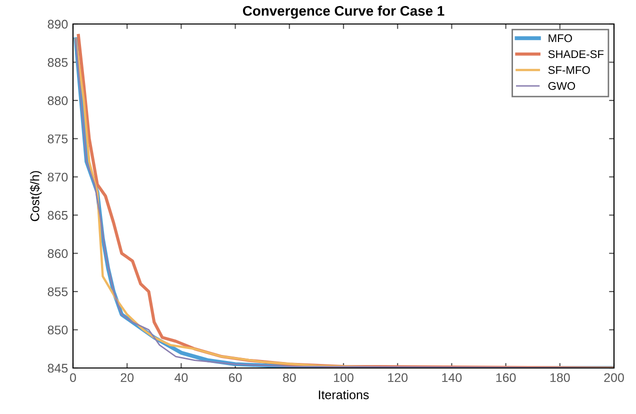 Image resolution: width=636 pixels, height=414 pixels. What do you see at coordinates (58, 330) in the screenshot?
I see `y-tick-label: 850` at bounding box center [58, 330].